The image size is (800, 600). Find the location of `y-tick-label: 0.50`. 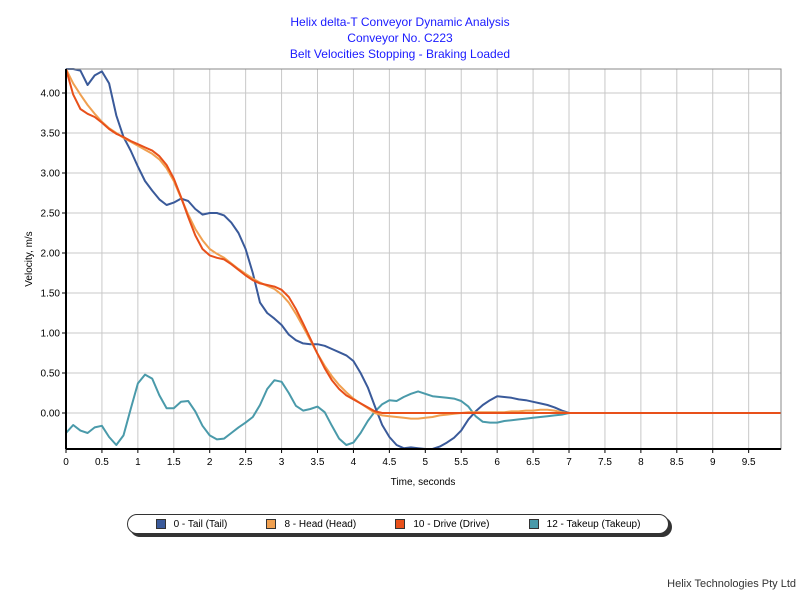

y-tick-label: 0.50 is located at coordinates (51, 374).